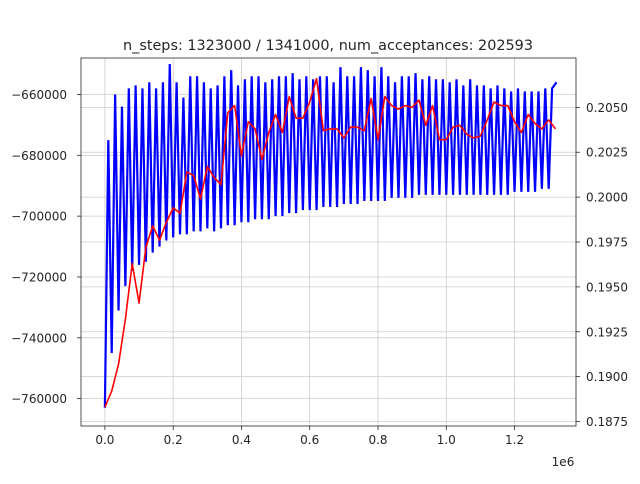 The image size is (640, 484). Describe the element at coordinates (377, 440) in the screenshot. I see `x-tick-label: 0.8` at that location.